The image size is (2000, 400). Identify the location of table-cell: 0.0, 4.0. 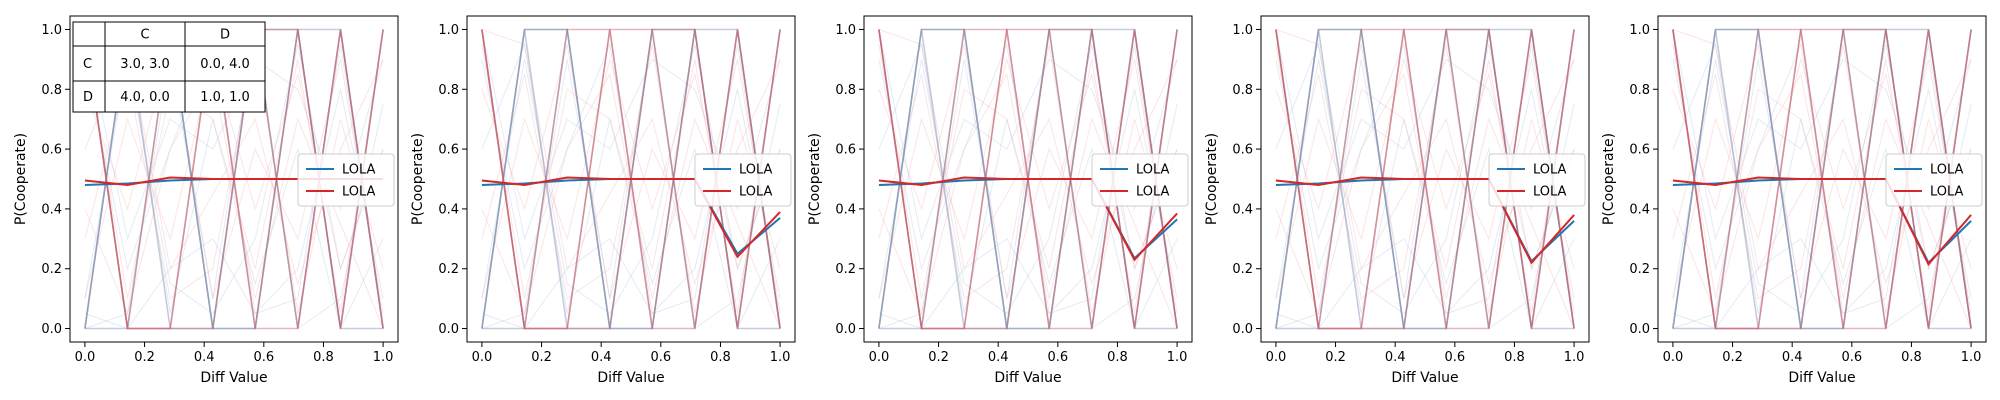
(225, 64).